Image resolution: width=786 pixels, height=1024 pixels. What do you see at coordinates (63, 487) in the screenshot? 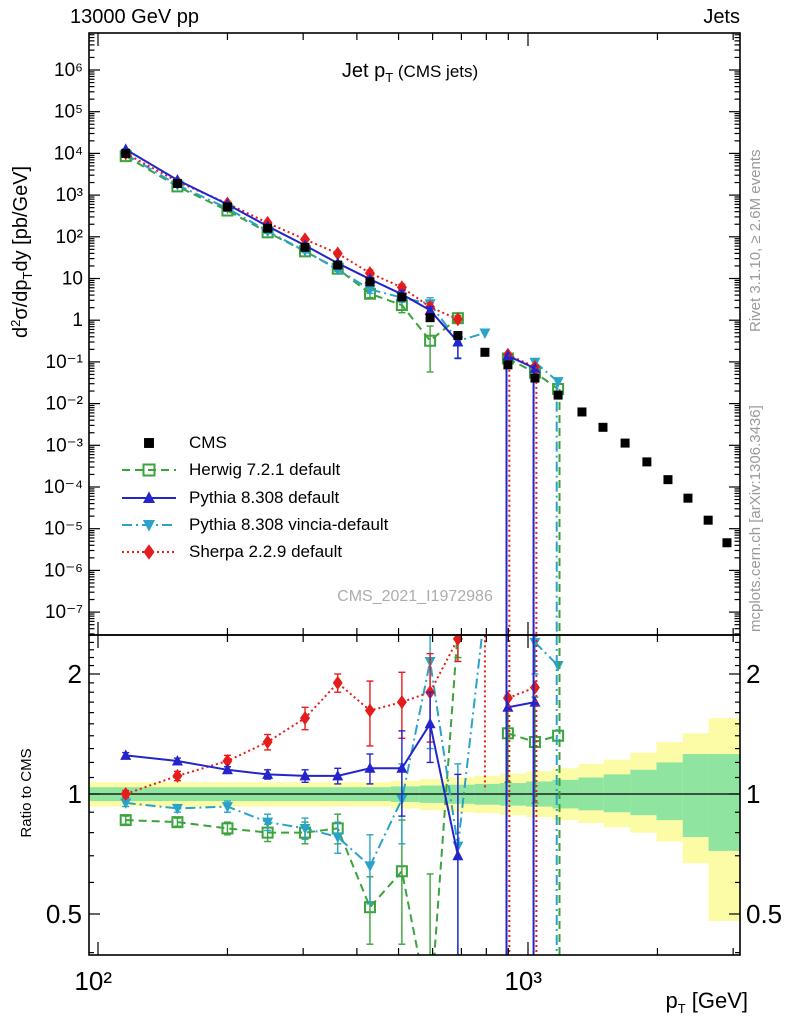
I see `tick-label: 10⁻⁴` at bounding box center [63, 487].